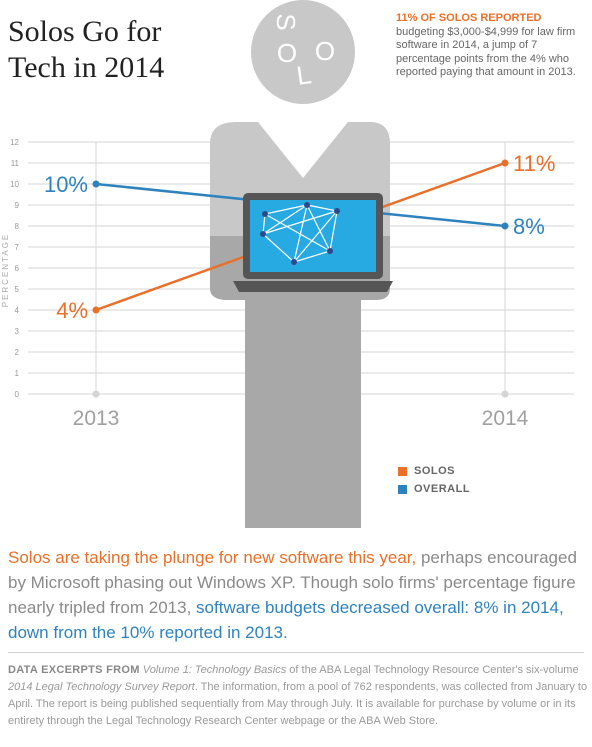  Describe the element at coordinates (296, 652) in the screenshot. I see `divider` at that location.